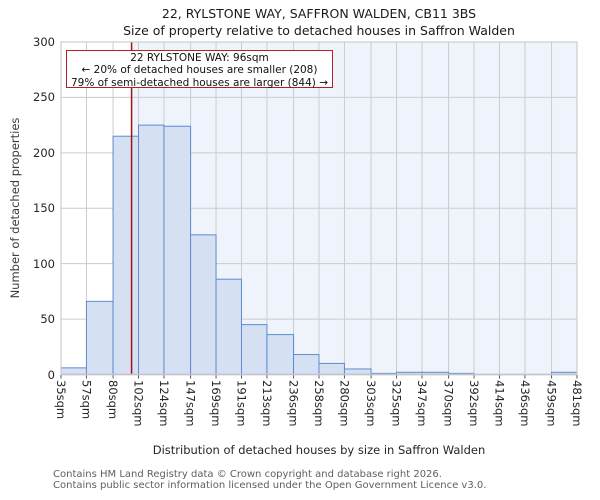  I want to click on x-tick-label: 213sqm, so click(266, 403).